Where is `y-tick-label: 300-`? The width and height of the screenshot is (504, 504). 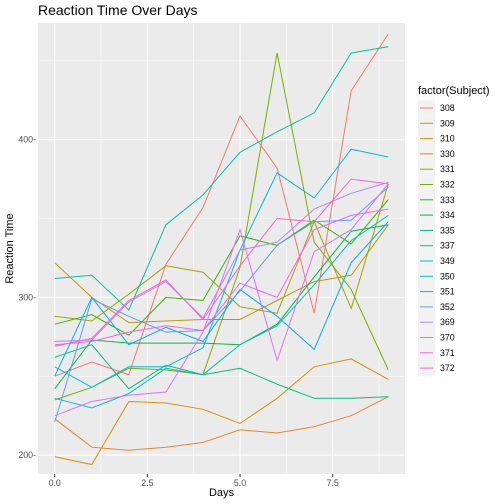 y-tick-label: 300- is located at coordinates (27, 297).